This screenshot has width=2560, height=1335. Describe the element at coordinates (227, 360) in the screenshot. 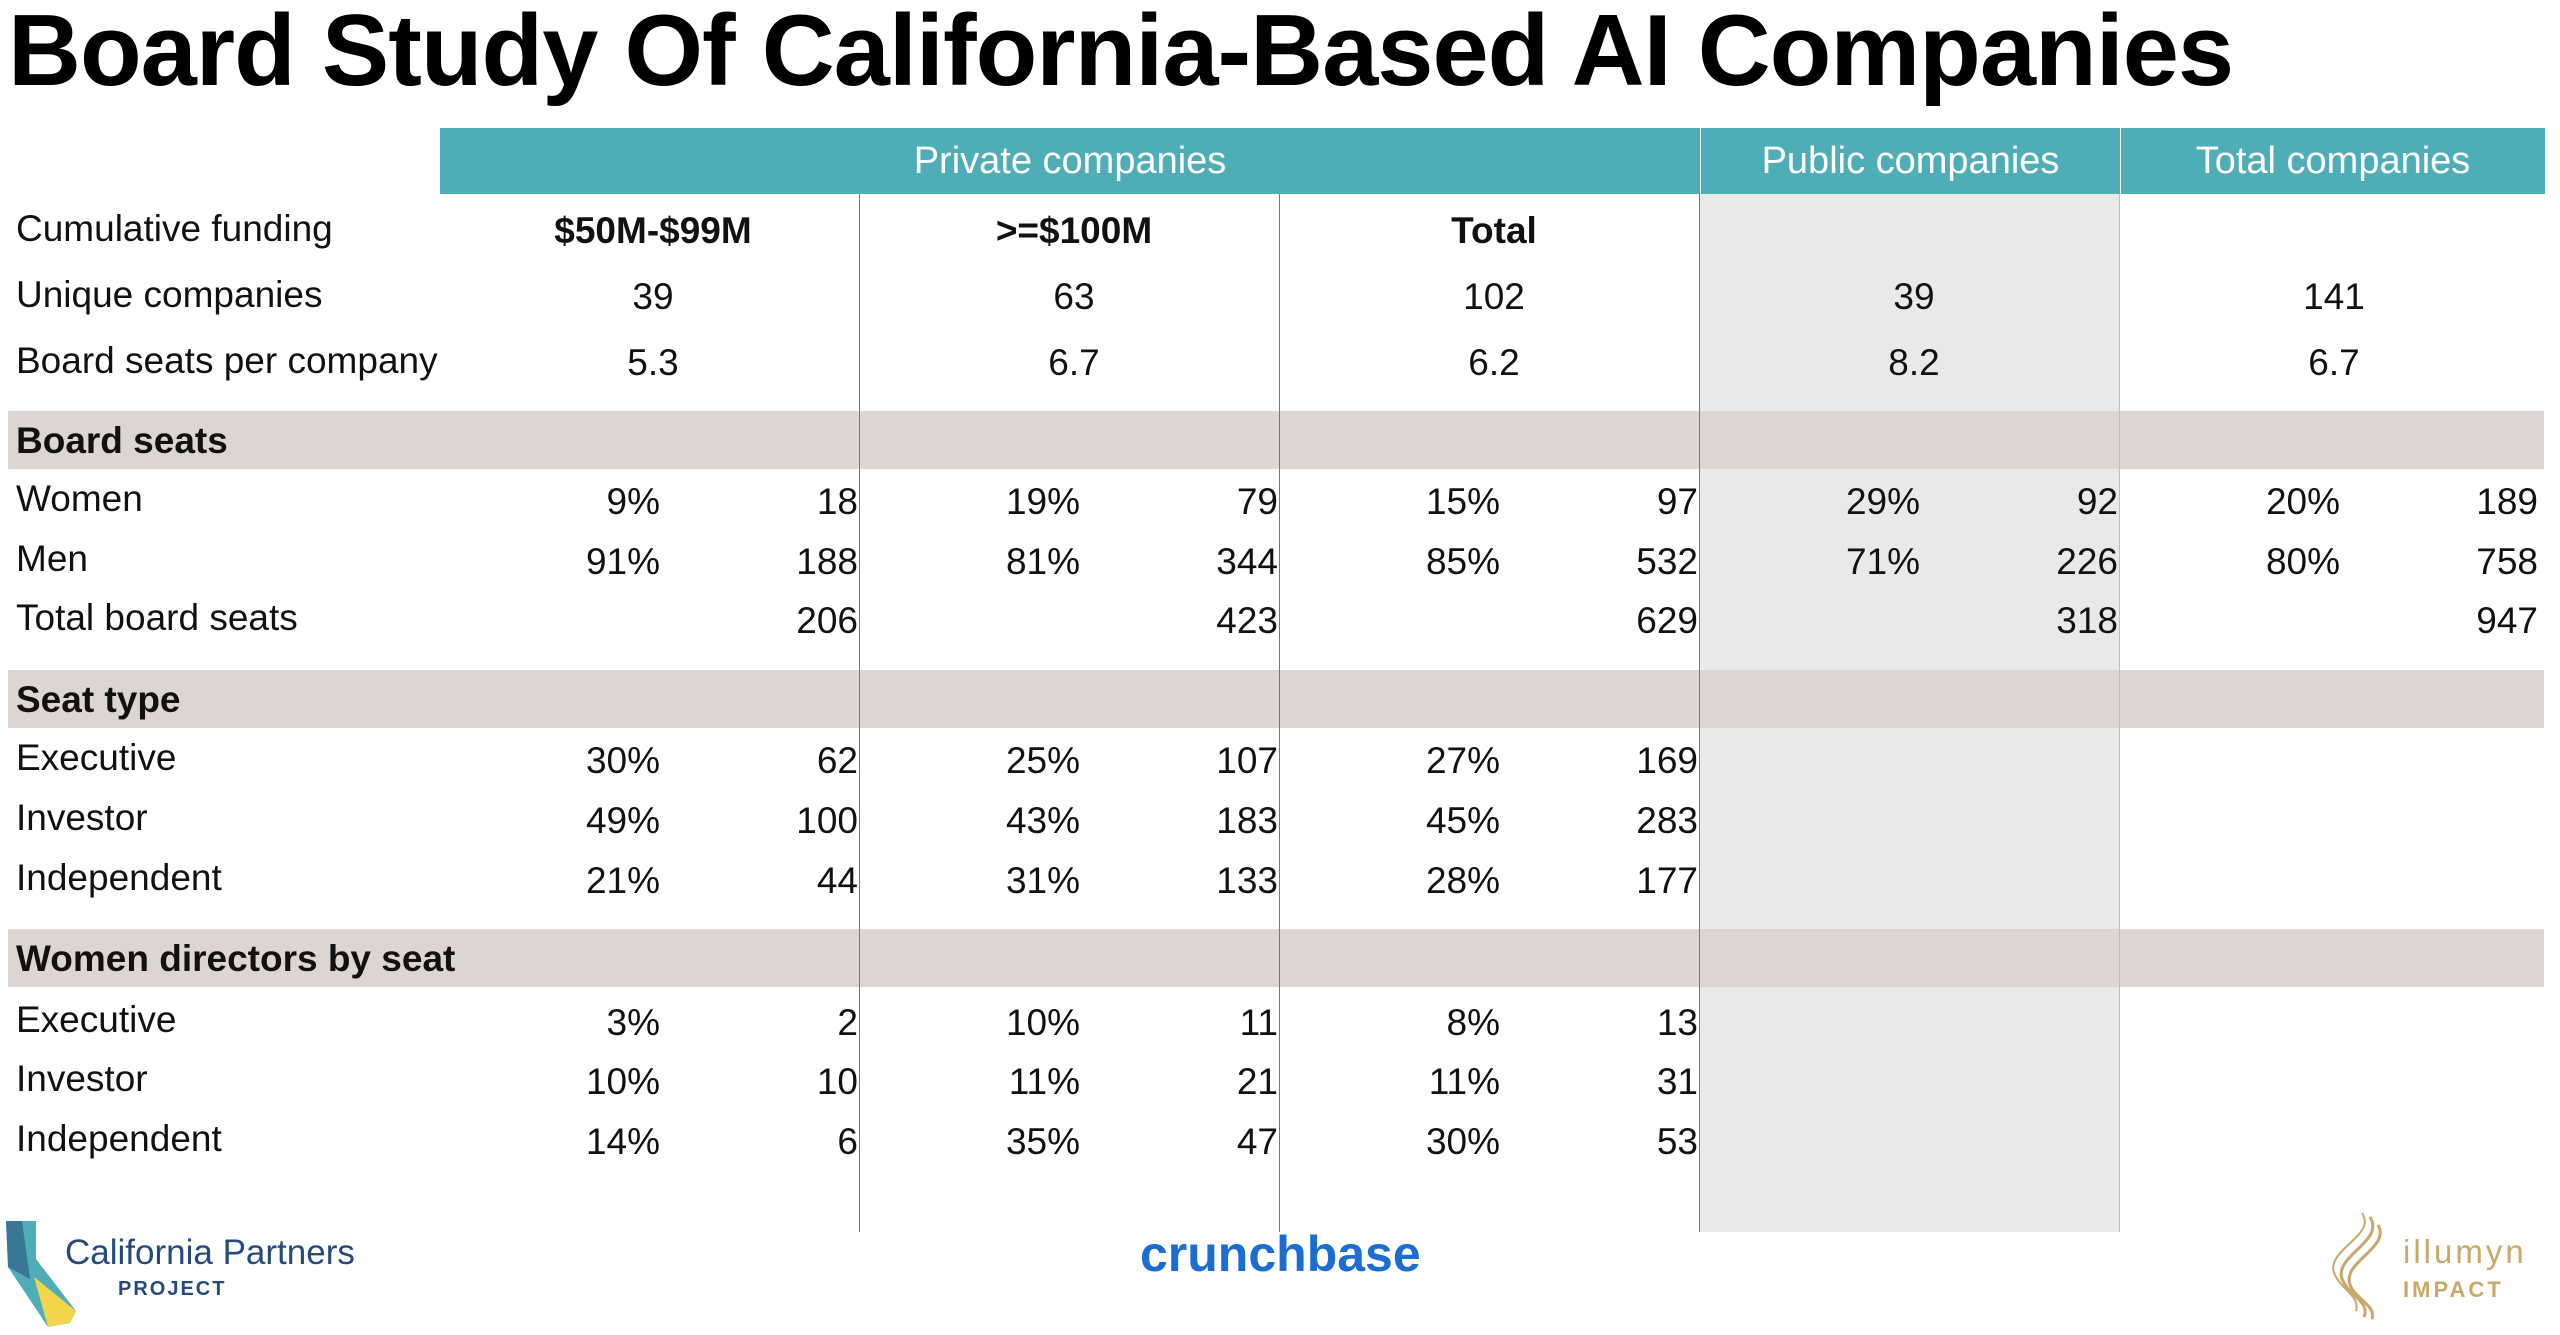

I see `row-label-board-seats-per-company: Board seats per company` at that location.